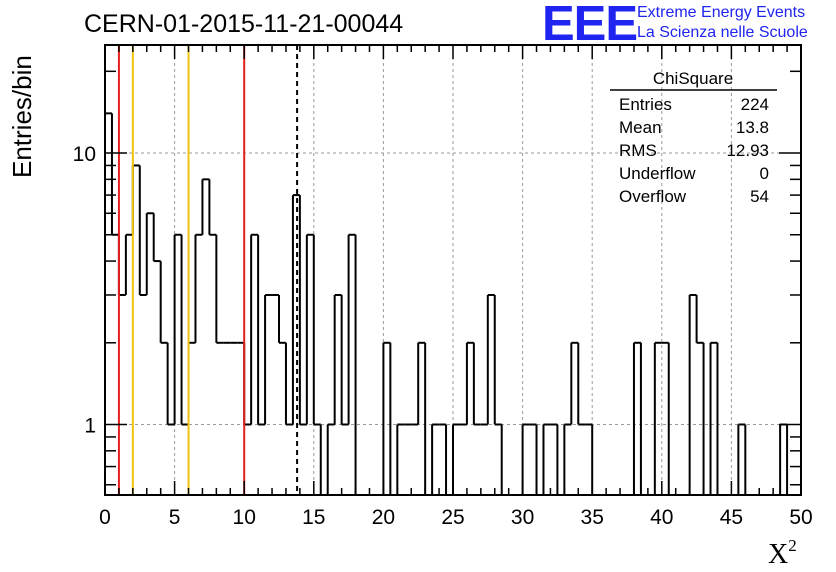 The height and width of the screenshot is (572, 836). What do you see at coordinates (657, 173) in the screenshot?
I see `stats-row-label: Underflow` at bounding box center [657, 173].